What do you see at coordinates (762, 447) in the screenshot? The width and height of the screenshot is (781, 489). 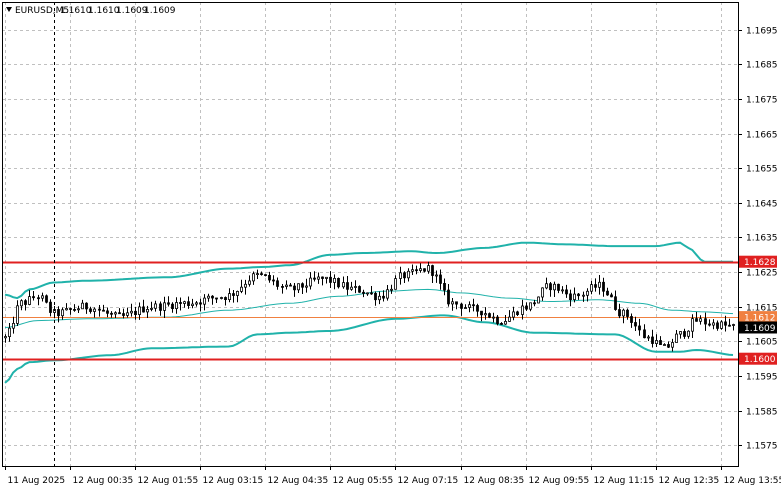 I see `y-tick-label: 1.1575` at bounding box center [762, 447].